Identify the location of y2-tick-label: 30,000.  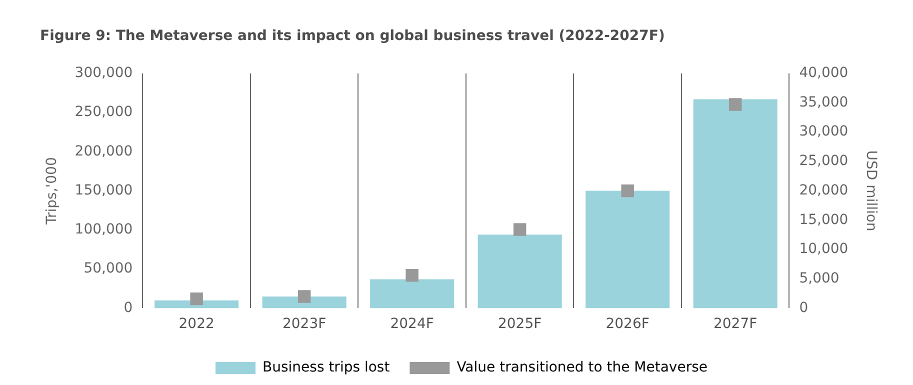
(823, 132).